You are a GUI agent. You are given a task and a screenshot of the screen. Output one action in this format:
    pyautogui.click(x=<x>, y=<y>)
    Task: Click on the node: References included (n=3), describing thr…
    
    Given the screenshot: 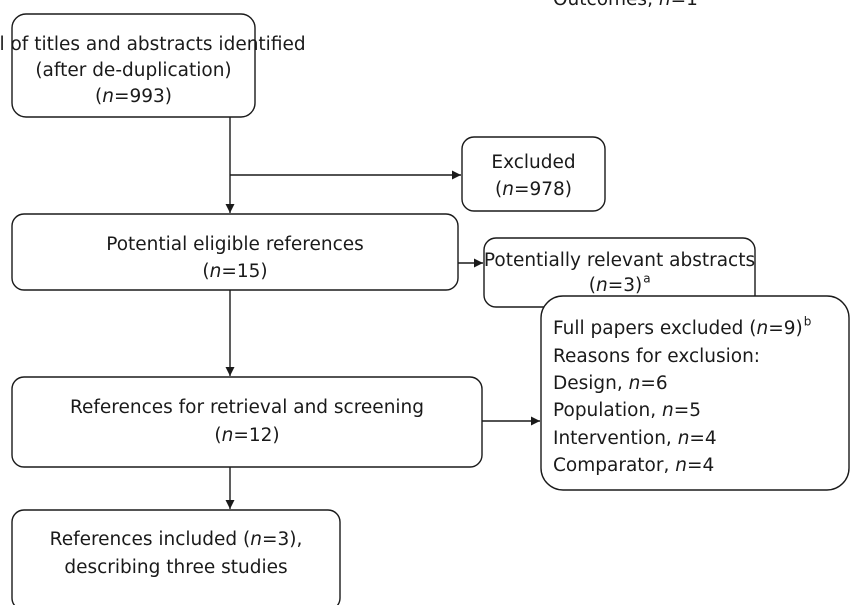 What is the action you would take?
    pyautogui.click(x=176, y=559)
    